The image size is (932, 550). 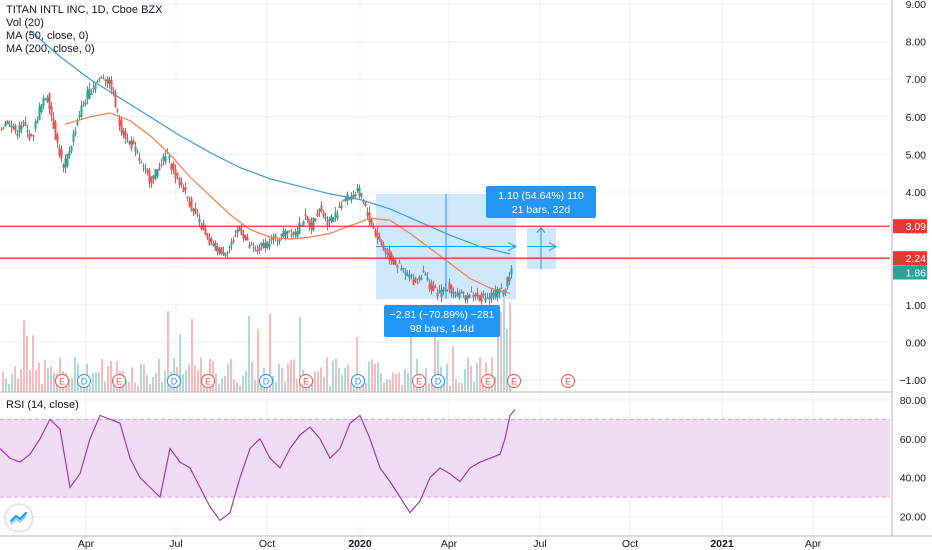 I want to click on event-marker-label-9: D, so click(x=438, y=382).